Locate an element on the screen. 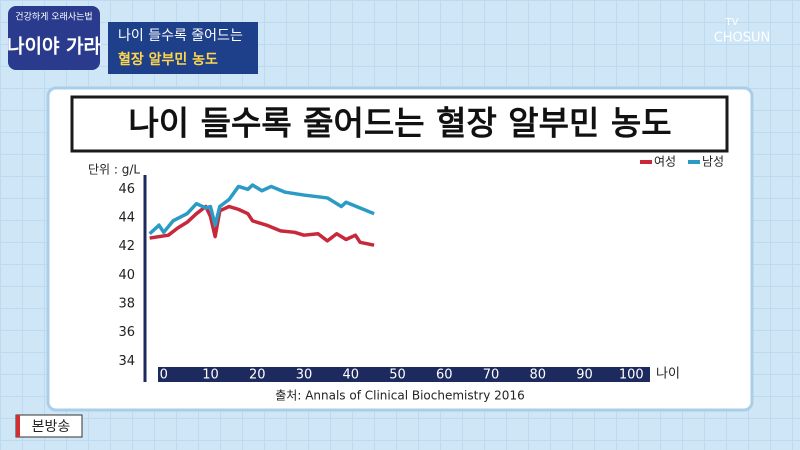 This screenshot has width=800, height=450. y-tick-label: 36 is located at coordinates (126, 332).